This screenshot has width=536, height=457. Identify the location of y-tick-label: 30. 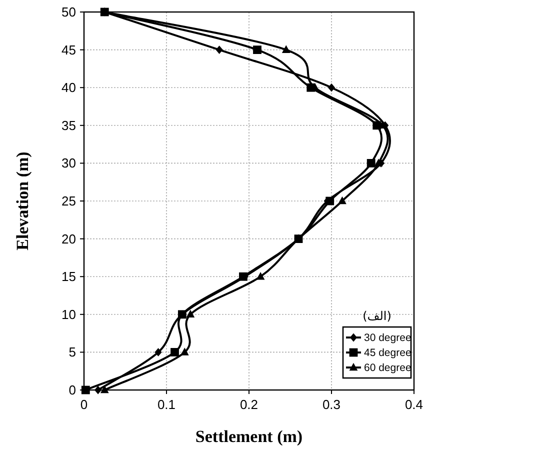
(69, 163).